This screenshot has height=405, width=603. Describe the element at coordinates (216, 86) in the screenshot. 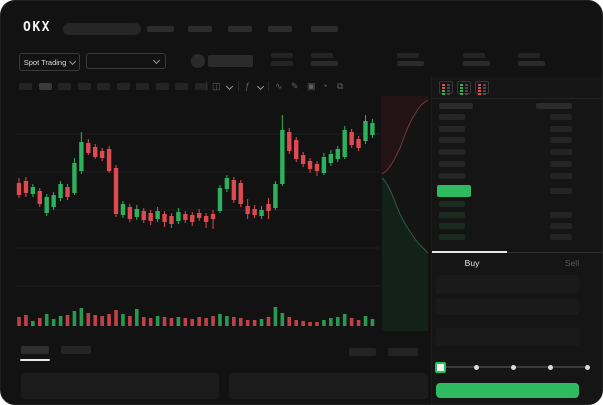

I see `candle-type-icon: ◫` at that location.